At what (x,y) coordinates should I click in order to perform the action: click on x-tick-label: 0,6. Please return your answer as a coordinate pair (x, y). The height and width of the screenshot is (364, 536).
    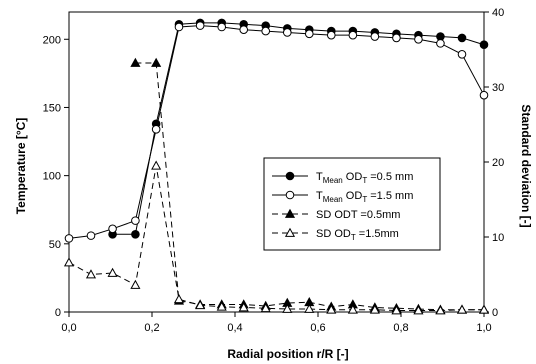
    Looking at the image, I should click on (317, 328).